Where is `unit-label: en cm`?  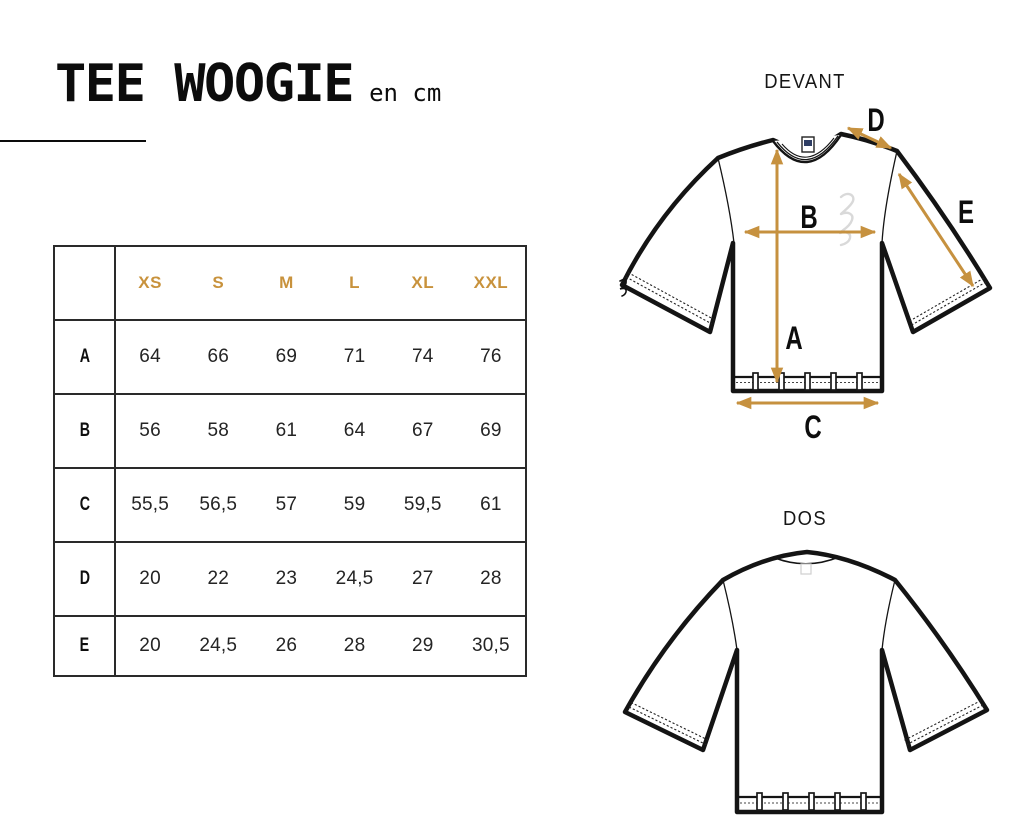
unit-label: en cm is located at coordinates (405, 93).